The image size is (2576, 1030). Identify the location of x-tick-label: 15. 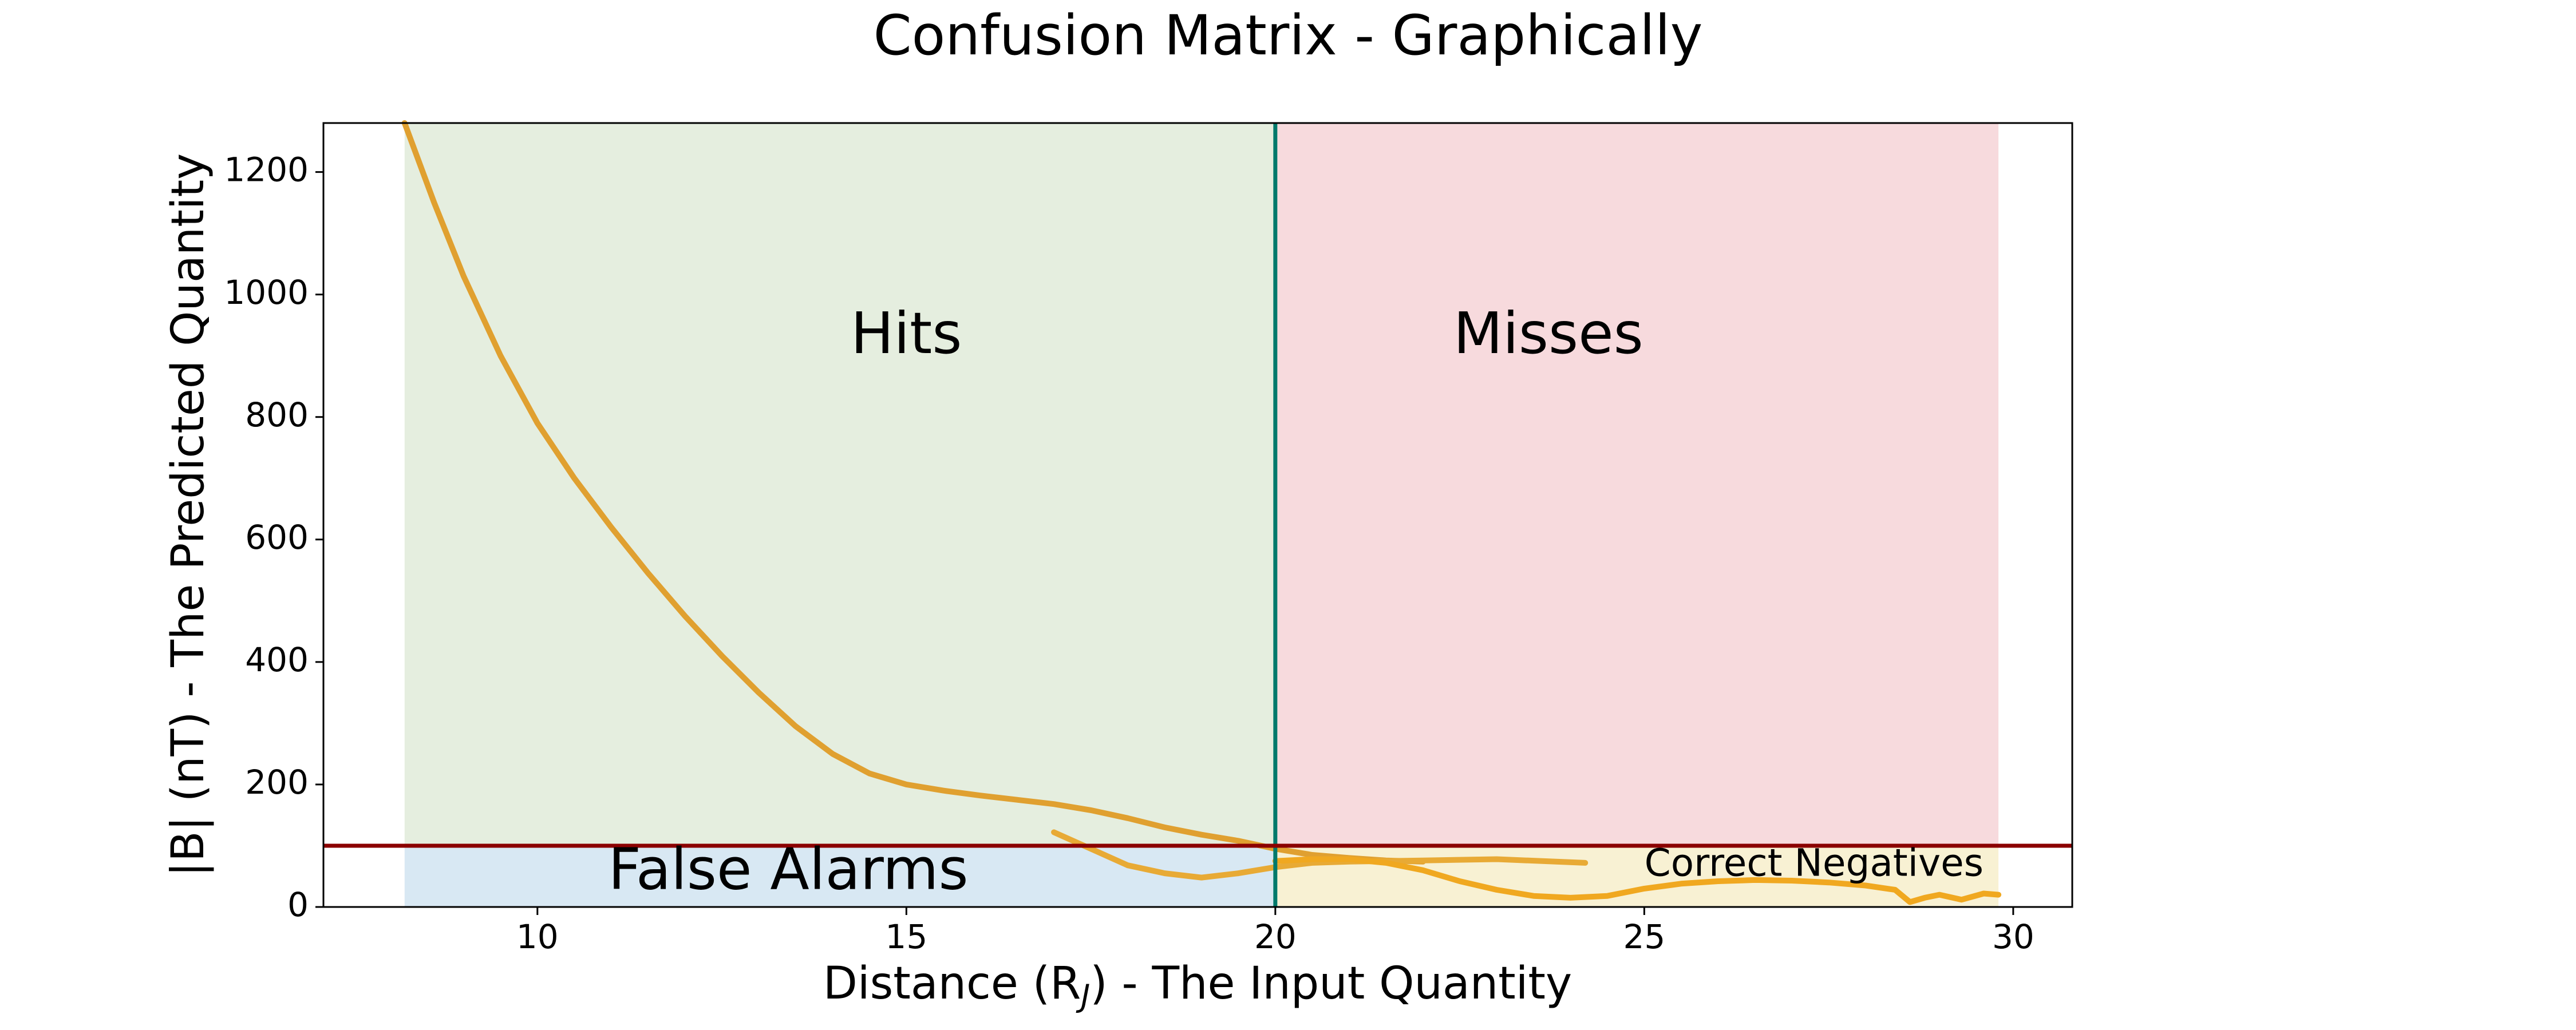
(906, 936).